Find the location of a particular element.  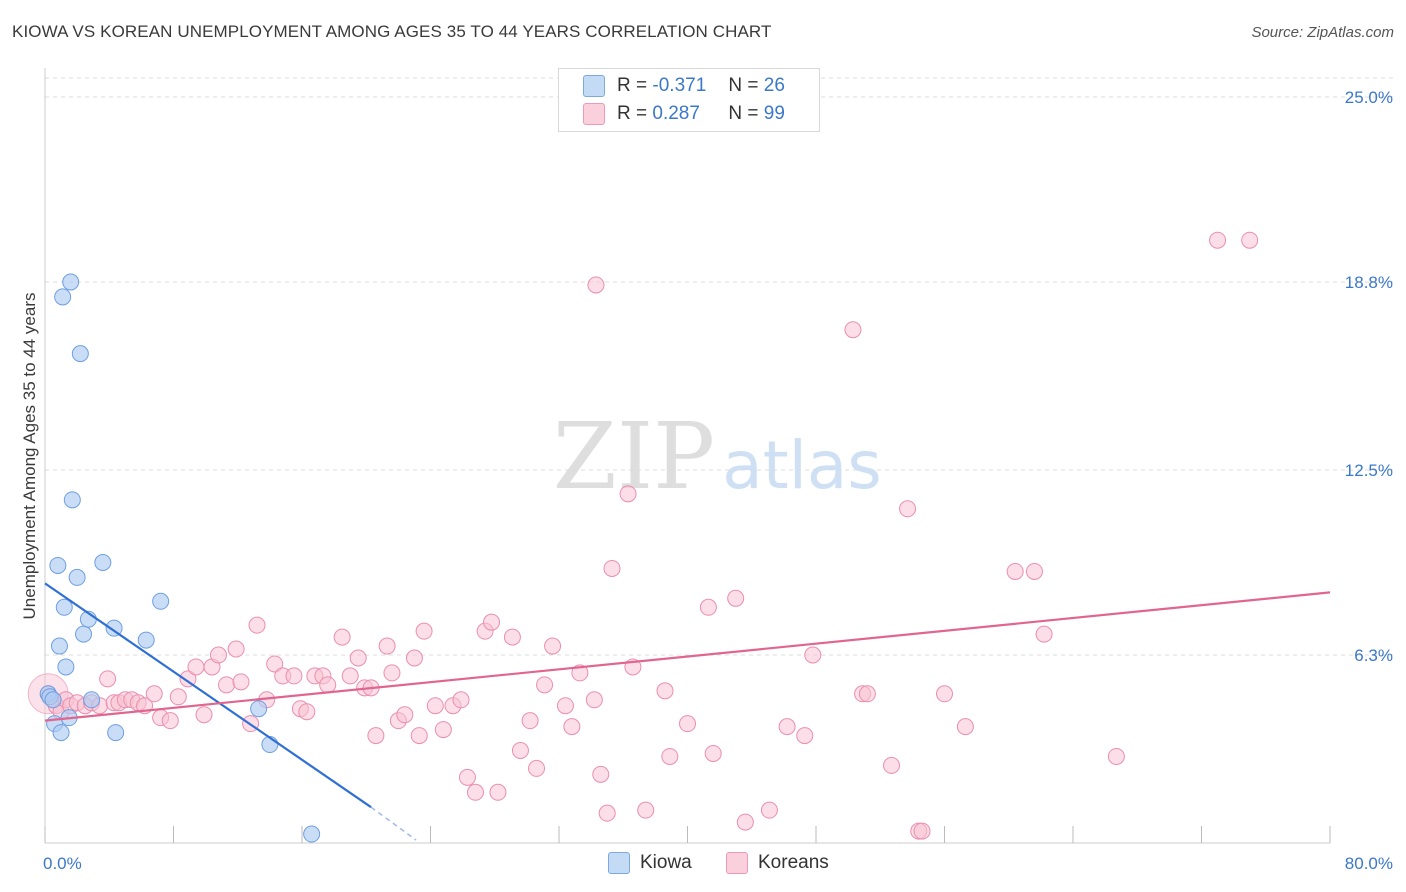

legend-n-value-korean: 99 is located at coordinates (774, 113).